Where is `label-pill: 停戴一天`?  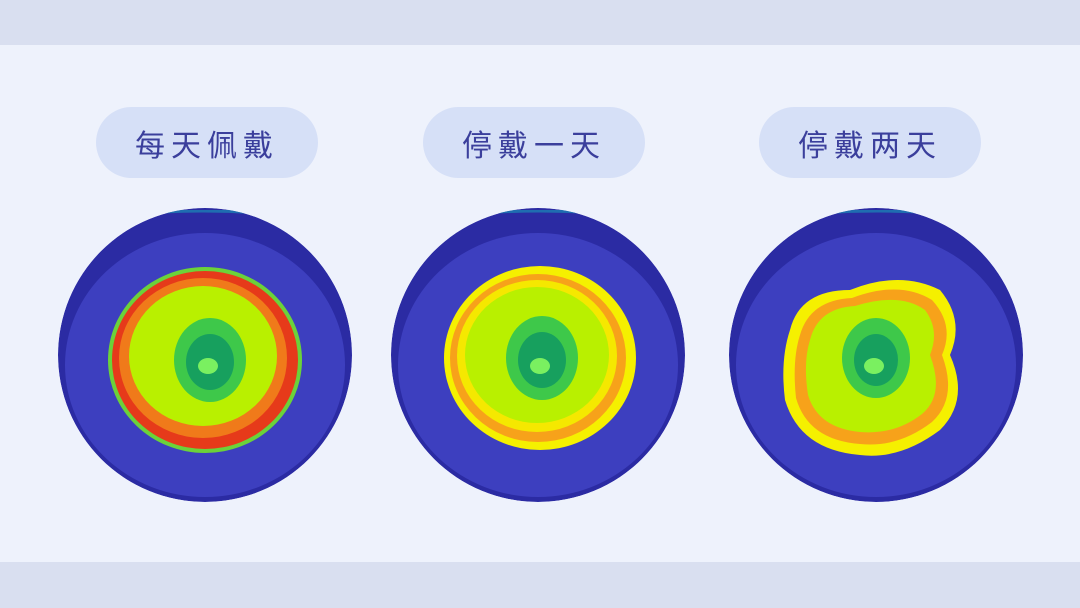
label-pill: 停戴一天 is located at coordinates (534, 142).